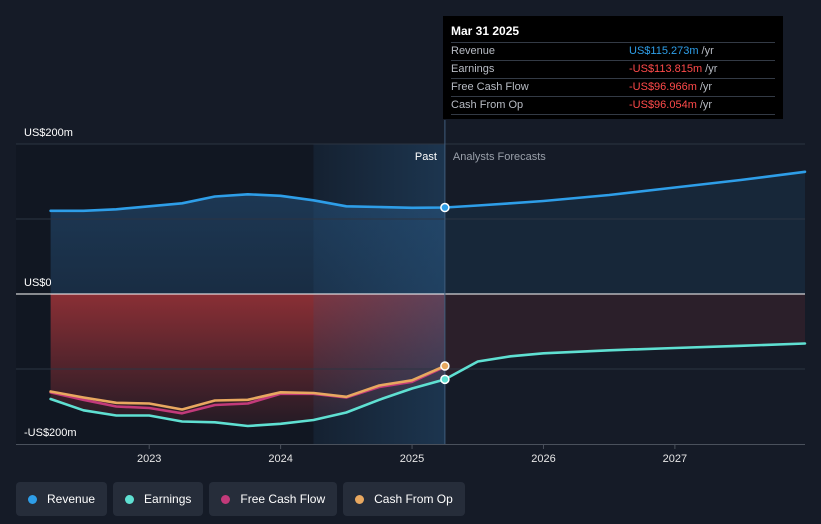 The image size is (821, 524). What do you see at coordinates (473, 69) in the screenshot?
I see `tooltip-row-name: Earnings` at bounding box center [473, 69].